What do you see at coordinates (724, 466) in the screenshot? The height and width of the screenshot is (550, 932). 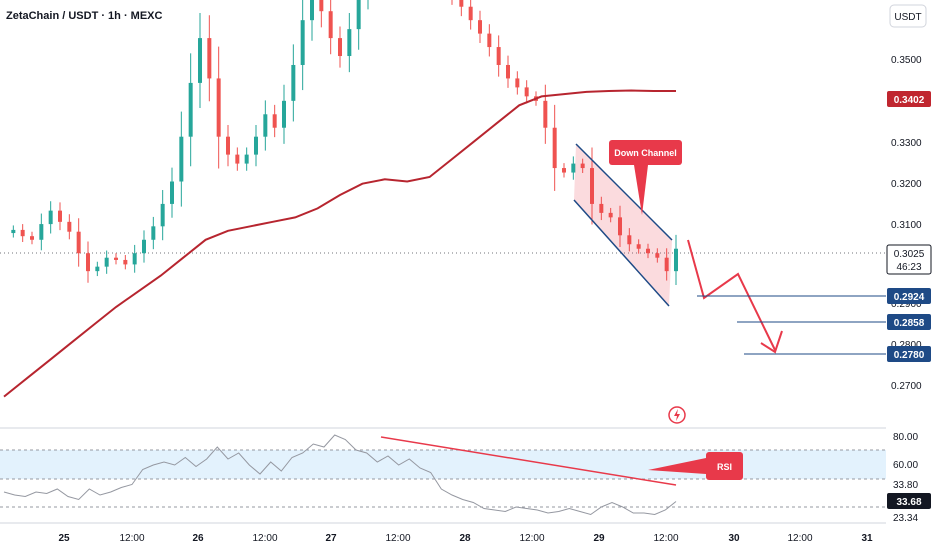 I see `rsi-callout-box` at bounding box center [724, 466].